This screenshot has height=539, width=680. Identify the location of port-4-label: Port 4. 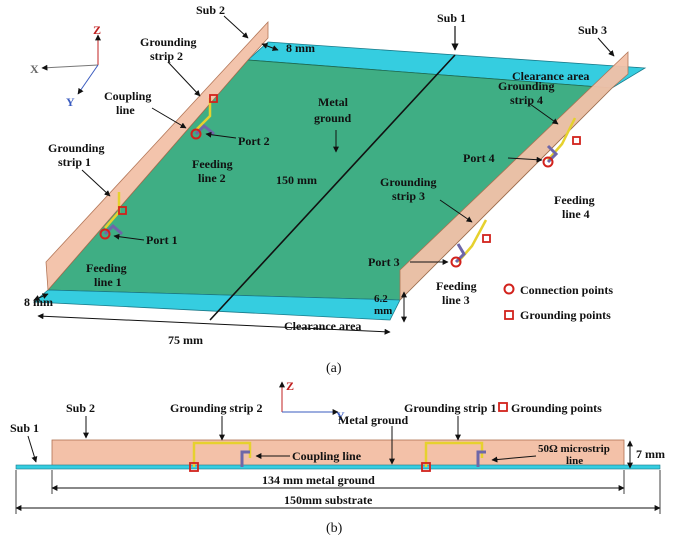
(479, 158).